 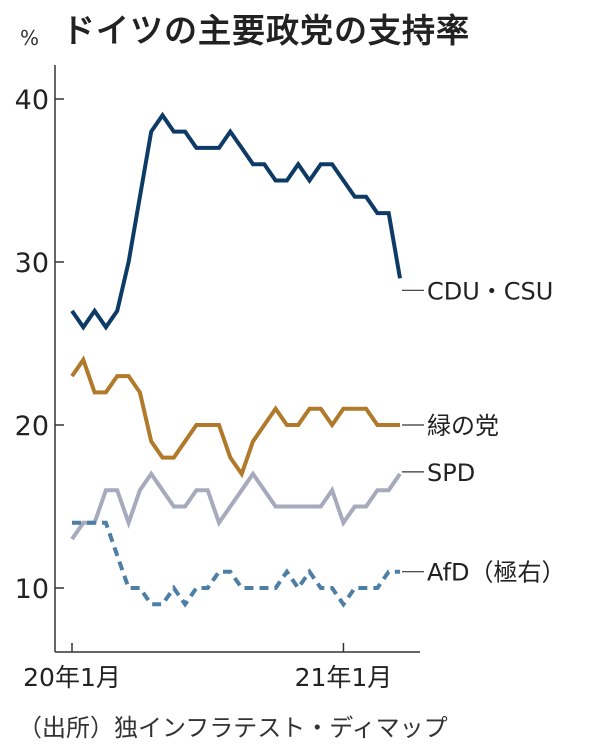 What do you see at coordinates (344, 677) in the screenshot?
I see `x-tick-label: 21年1月` at bounding box center [344, 677].